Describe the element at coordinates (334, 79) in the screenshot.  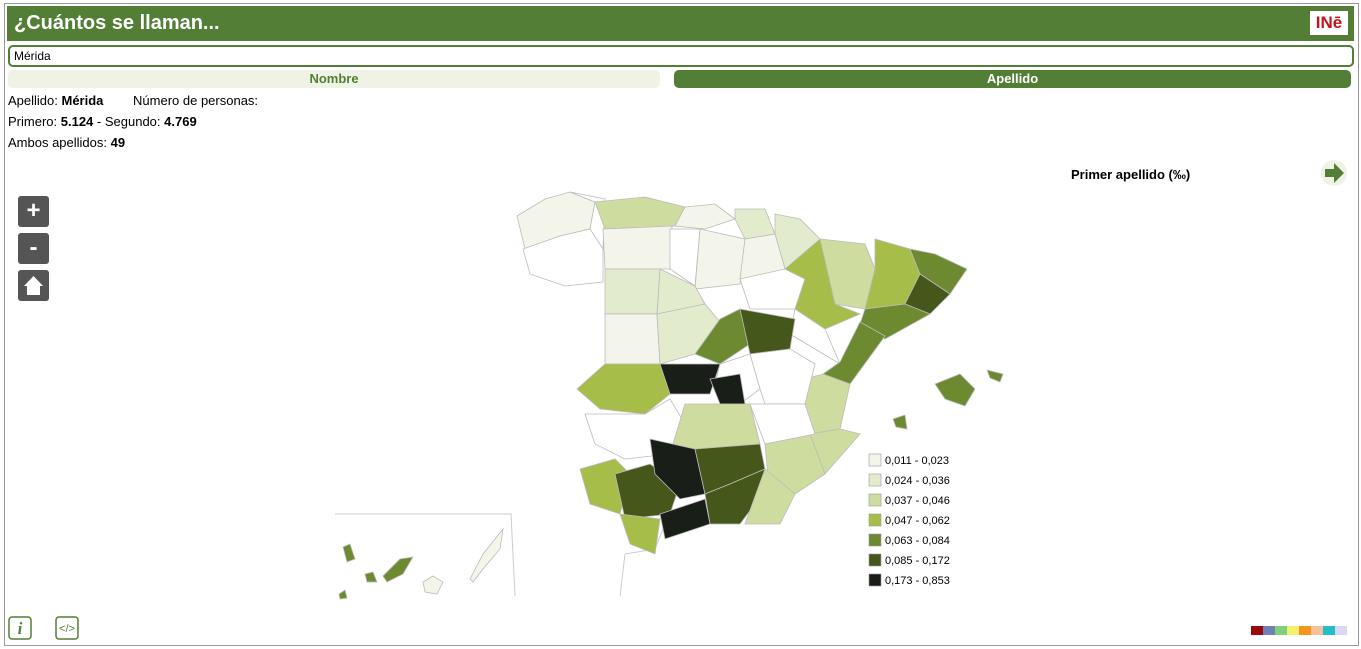
I see `tab: Nombre` at that location.